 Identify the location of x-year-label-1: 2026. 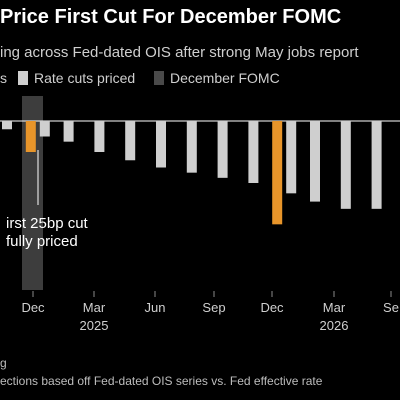
(334, 325).